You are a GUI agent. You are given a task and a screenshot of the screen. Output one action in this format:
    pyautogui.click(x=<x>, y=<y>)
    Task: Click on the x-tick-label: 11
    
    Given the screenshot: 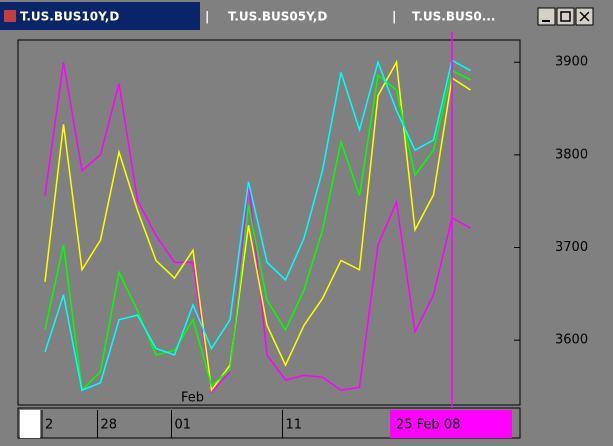 What is the action you would take?
    pyautogui.click(x=294, y=425)
    